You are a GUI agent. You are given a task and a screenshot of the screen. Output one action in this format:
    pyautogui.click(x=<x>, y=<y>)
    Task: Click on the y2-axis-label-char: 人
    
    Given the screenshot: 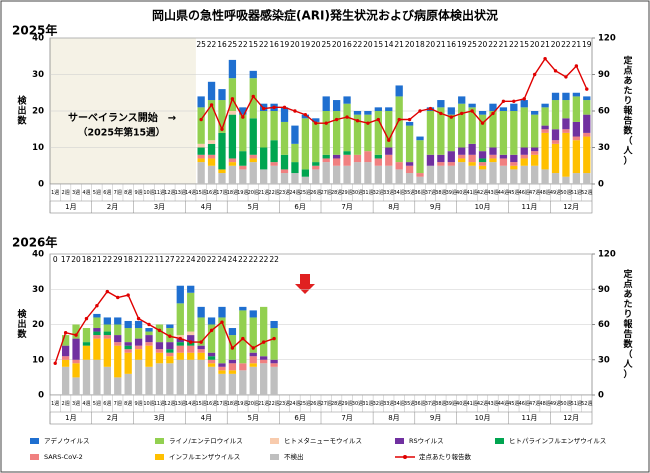 What is the action you would take?
    pyautogui.click(x=627, y=364)
    